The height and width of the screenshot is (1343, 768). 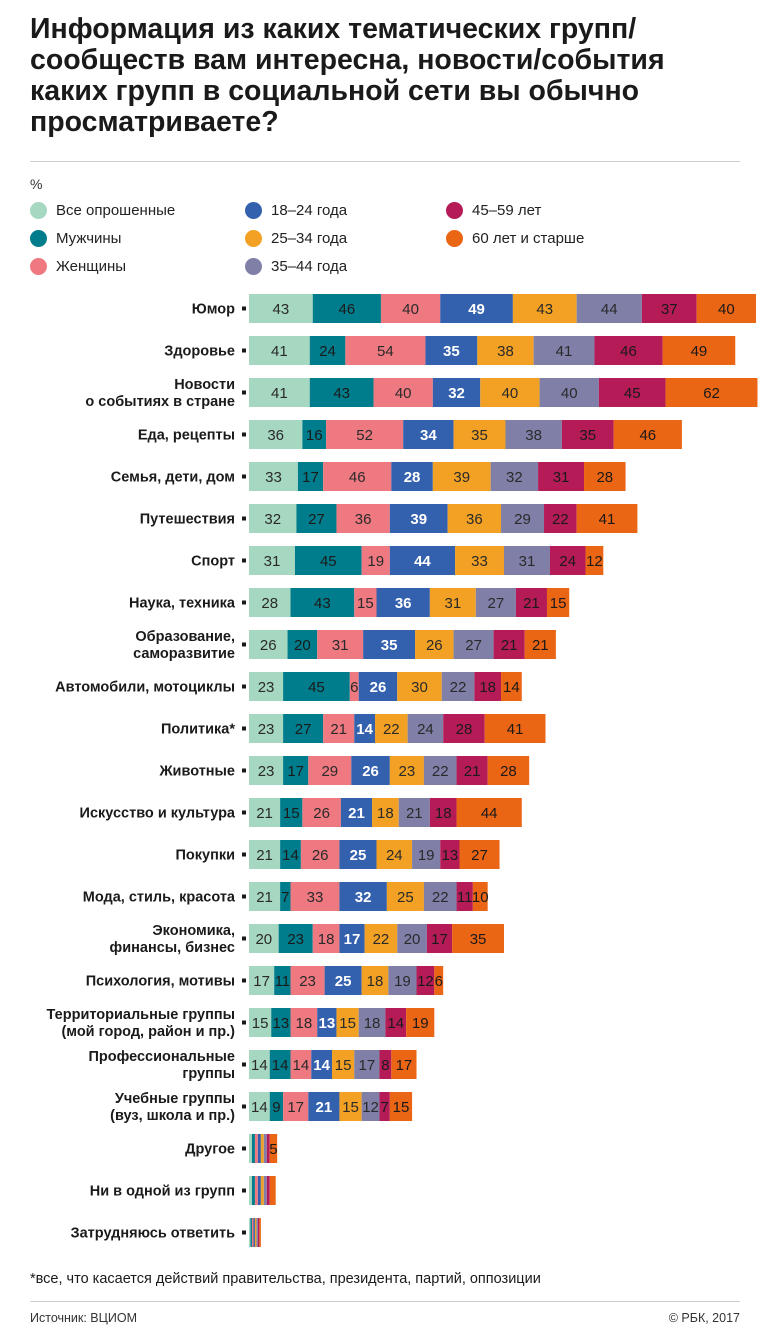 I want to click on bar-value-label: 40, so click(x=726, y=309).